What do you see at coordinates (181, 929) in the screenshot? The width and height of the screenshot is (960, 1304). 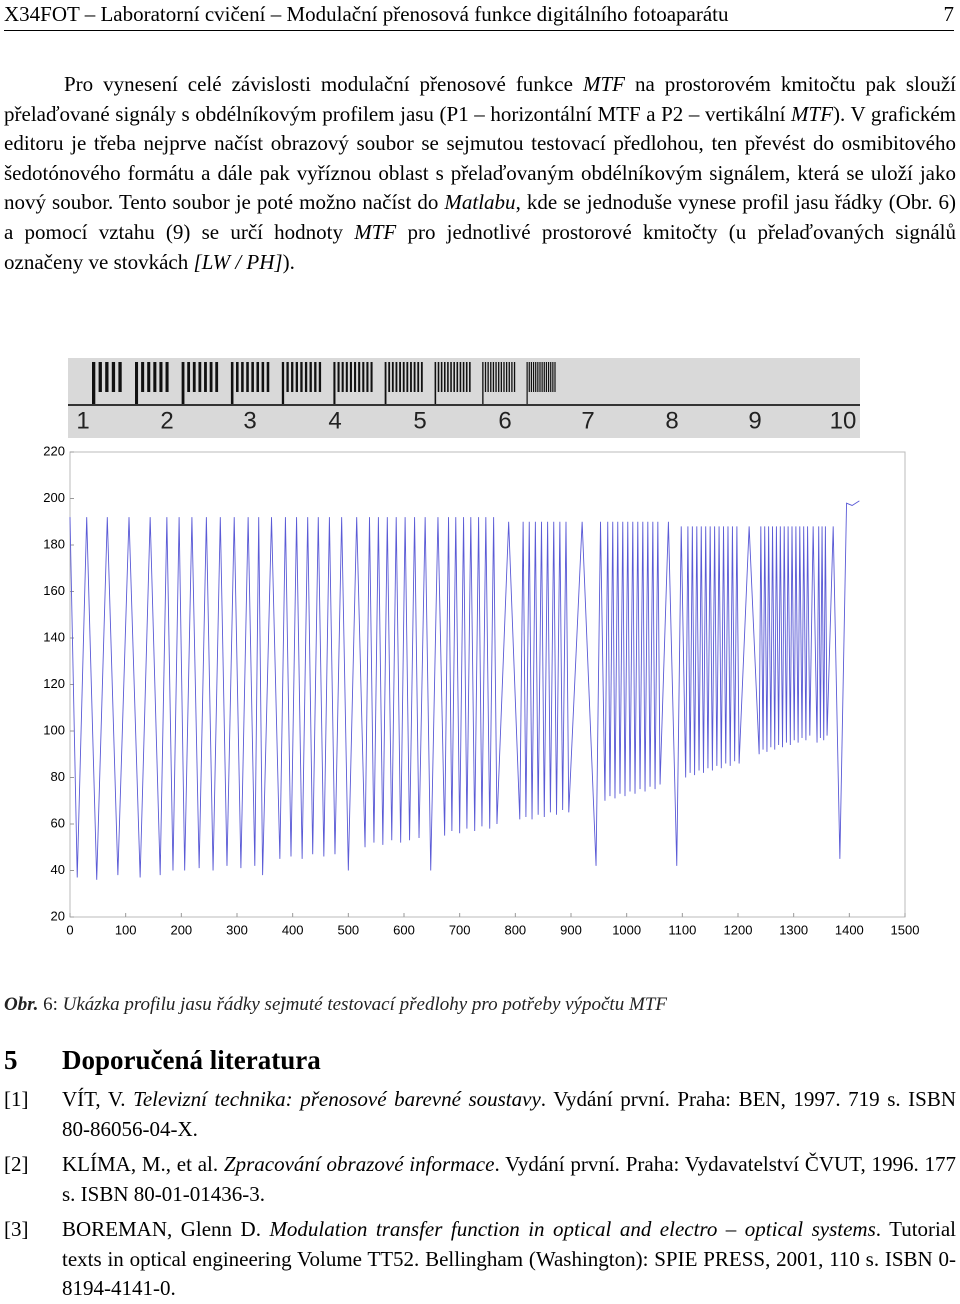 I see `x-tick-label: 200` at bounding box center [181, 929].